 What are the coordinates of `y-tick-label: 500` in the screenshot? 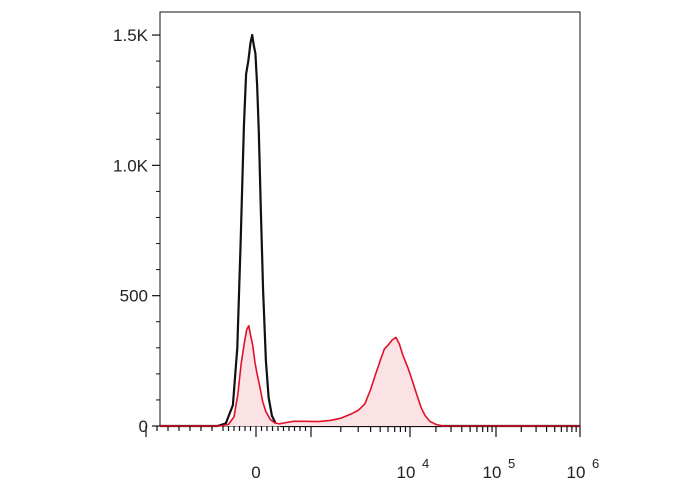 It's located at (134, 296).